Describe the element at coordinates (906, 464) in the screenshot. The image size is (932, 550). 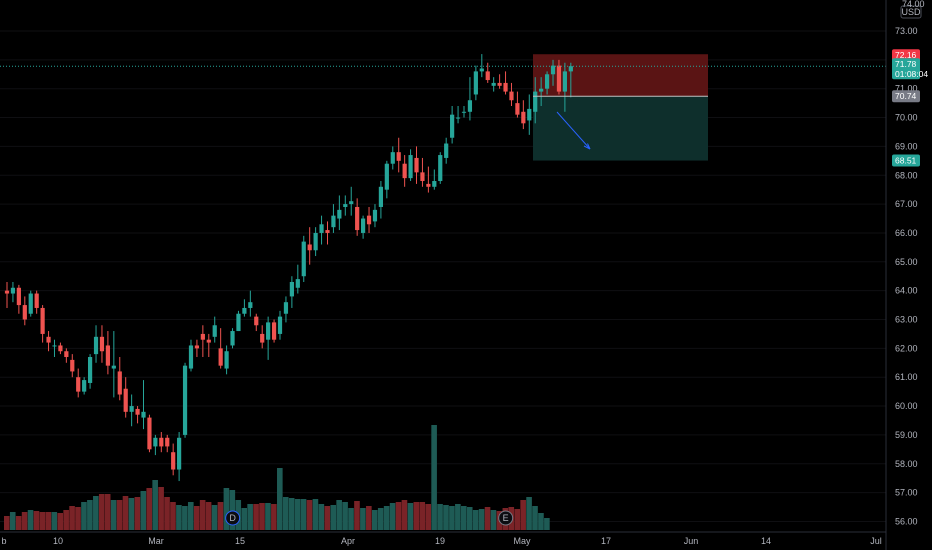
I see `y-tick-label: 58.00` at that location.